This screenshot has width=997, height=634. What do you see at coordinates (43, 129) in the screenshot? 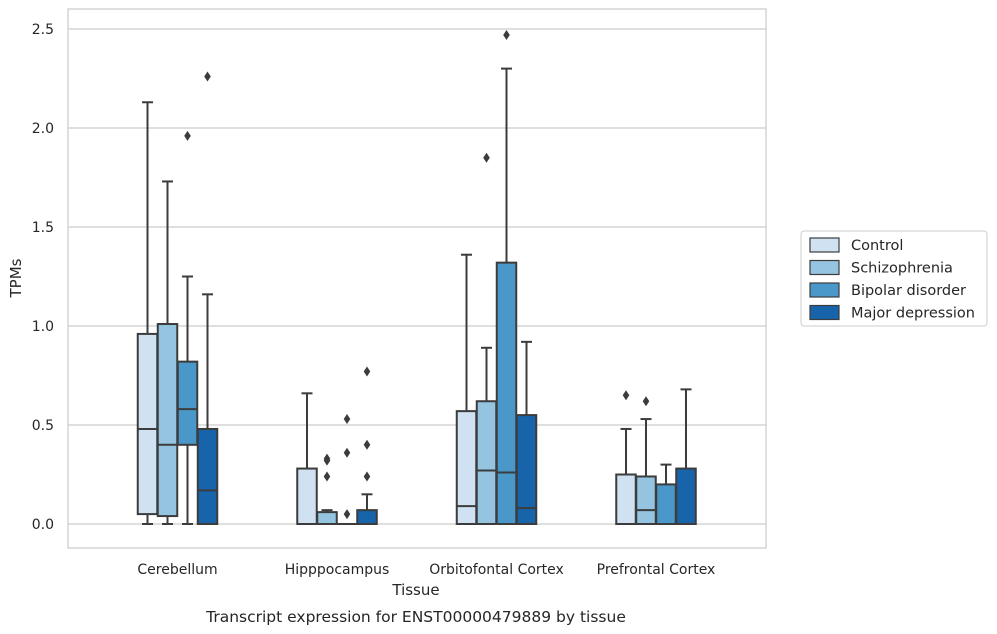
I see `y-tick-label: 2.0` at bounding box center [43, 129].